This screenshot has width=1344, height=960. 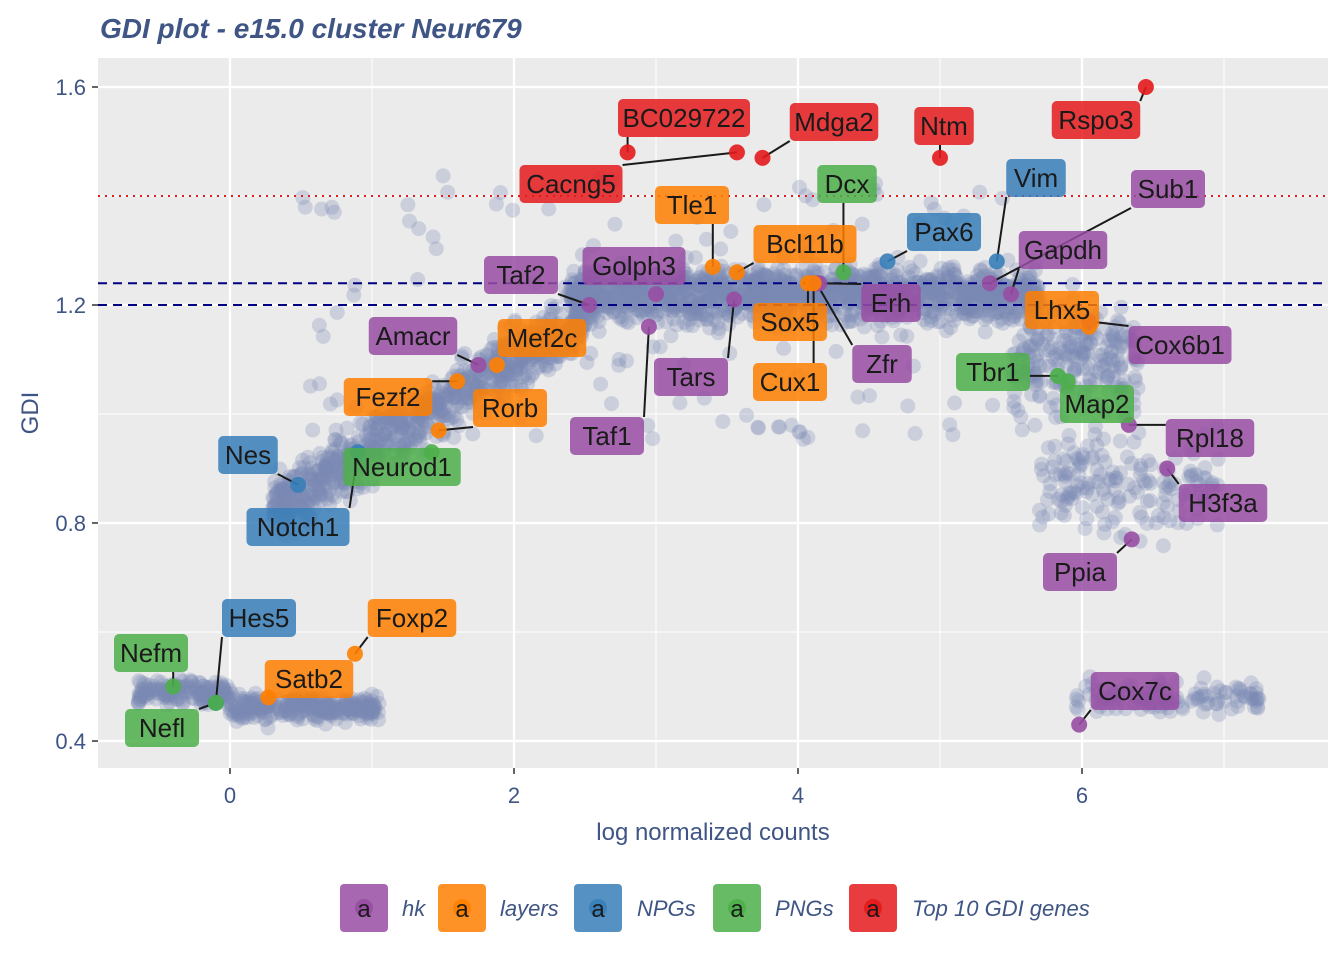 What do you see at coordinates (690, 377) in the screenshot?
I see `gene-label-text: Tars` at bounding box center [690, 377].